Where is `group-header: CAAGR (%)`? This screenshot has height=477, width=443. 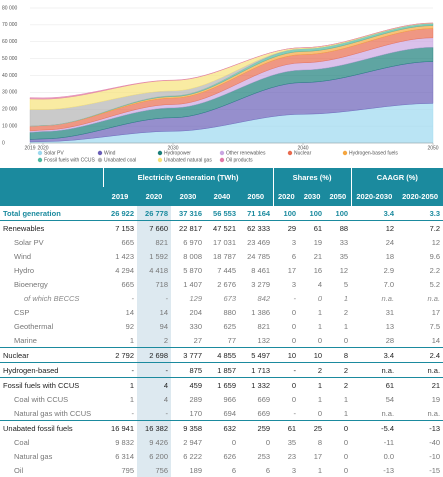 group-header: CAAGR (%) is located at coordinates (396, 177).